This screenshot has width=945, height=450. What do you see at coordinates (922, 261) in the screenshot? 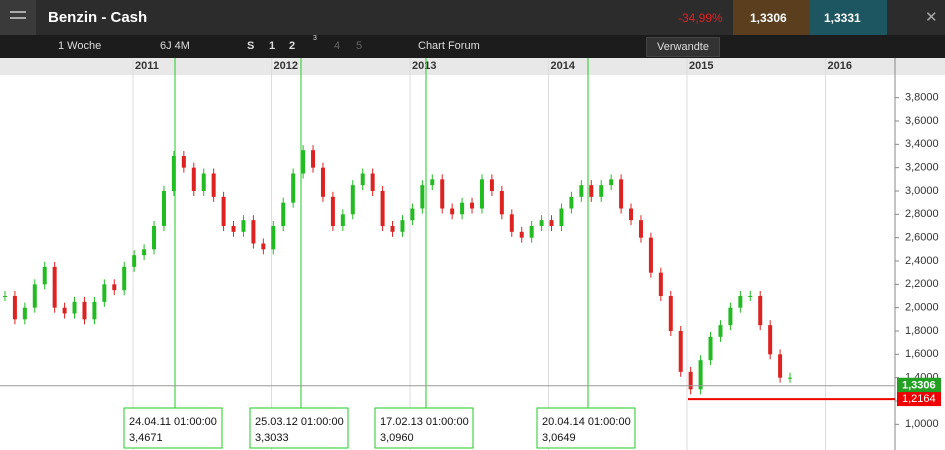
I see `y-tick-label: 2,4000` at bounding box center [922, 261].